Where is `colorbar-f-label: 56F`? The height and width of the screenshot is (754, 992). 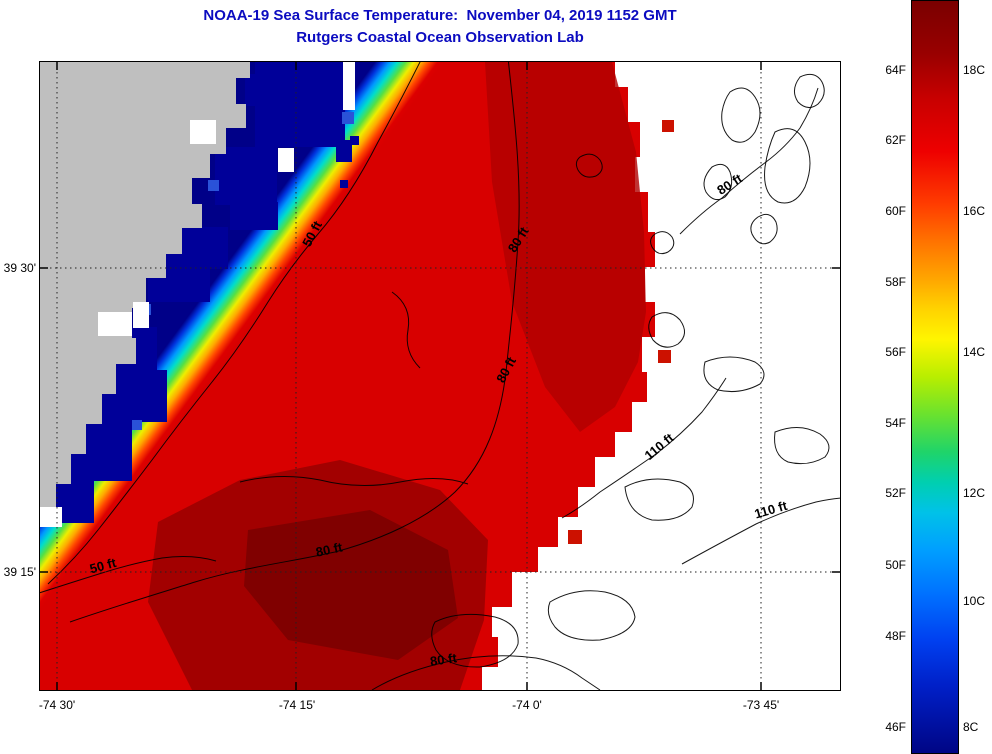
colorbar-f-label: 56F is located at coordinates (895, 352).